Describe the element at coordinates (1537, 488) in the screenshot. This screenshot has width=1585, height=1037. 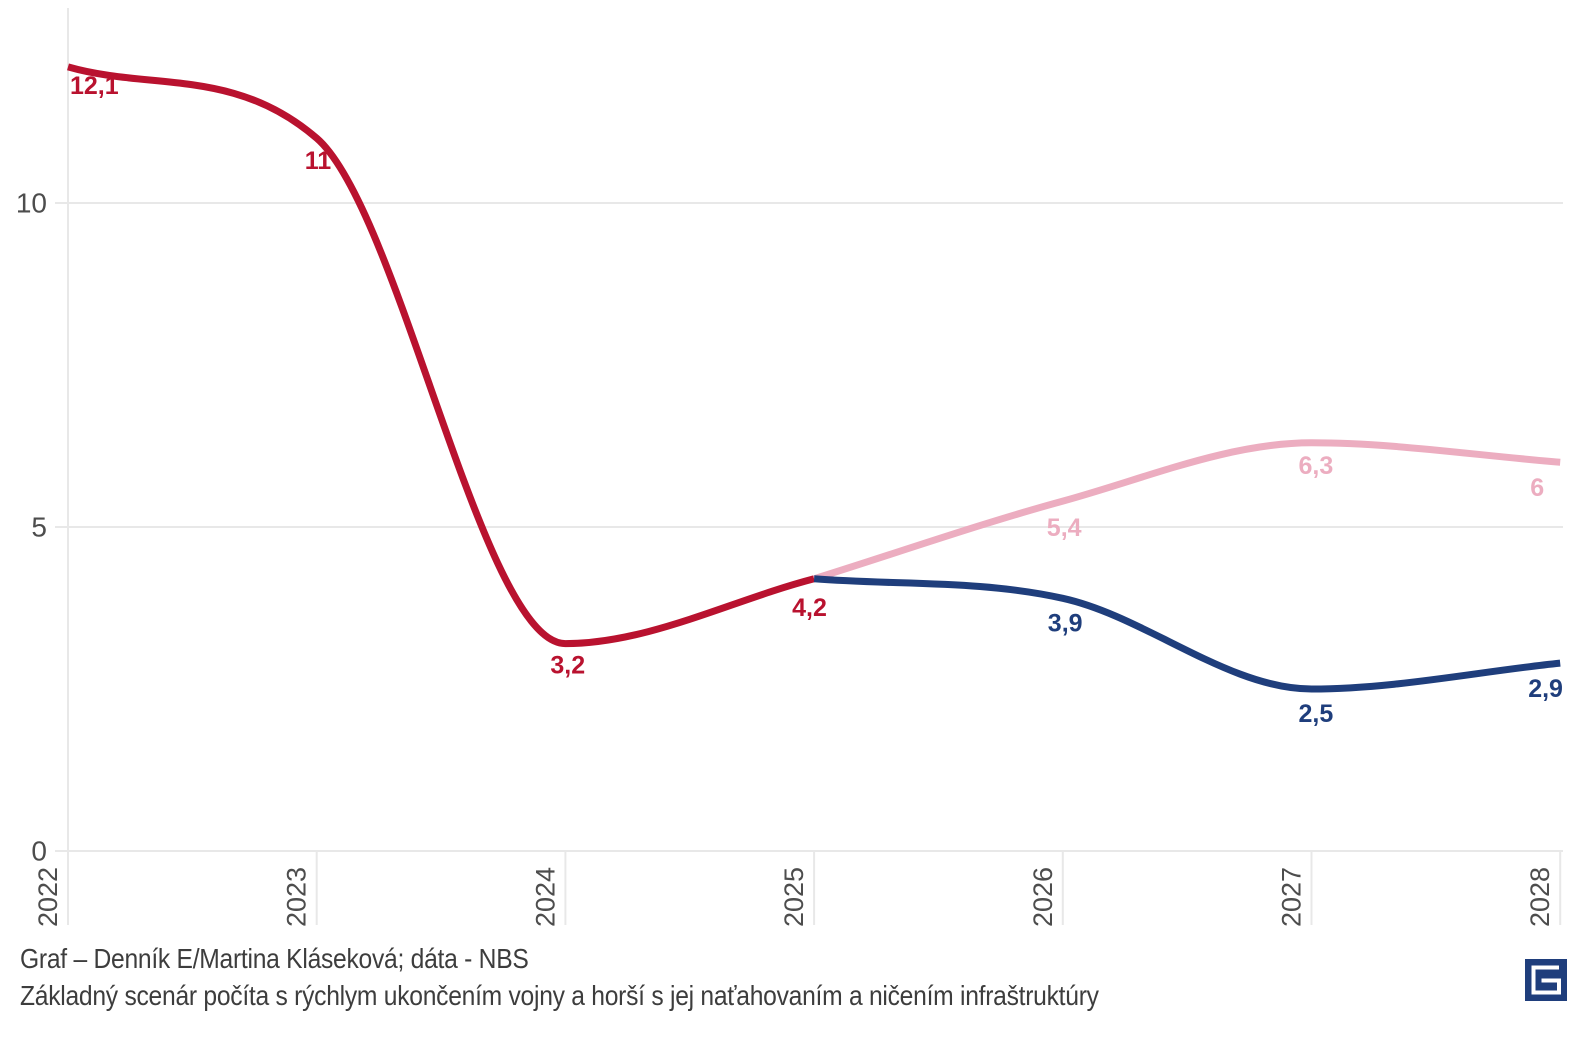
I see `data-label-horsi-scenar-2028: 6` at that location.